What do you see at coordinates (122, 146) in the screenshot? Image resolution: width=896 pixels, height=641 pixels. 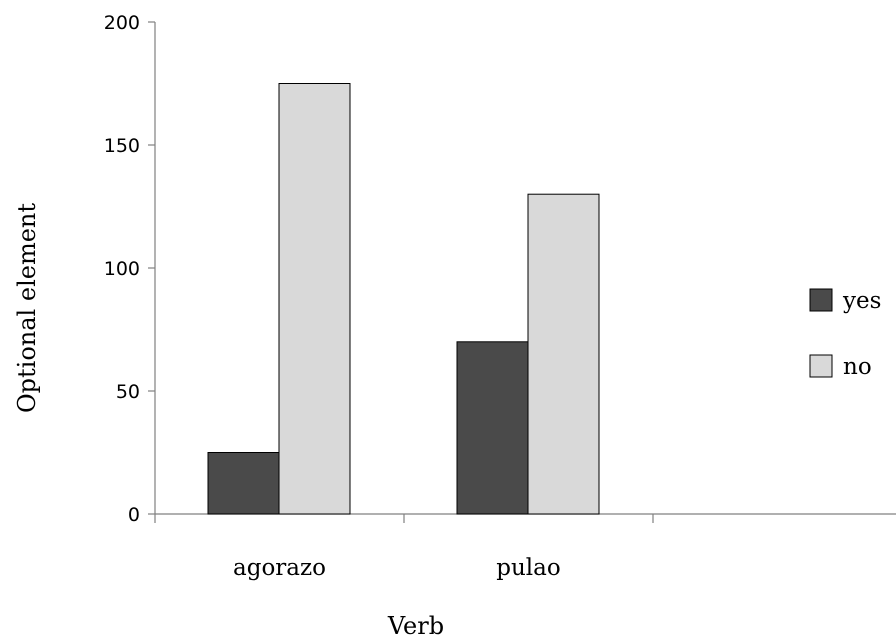 I see `y-tick-label: 150` at bounding box center [122, 146].